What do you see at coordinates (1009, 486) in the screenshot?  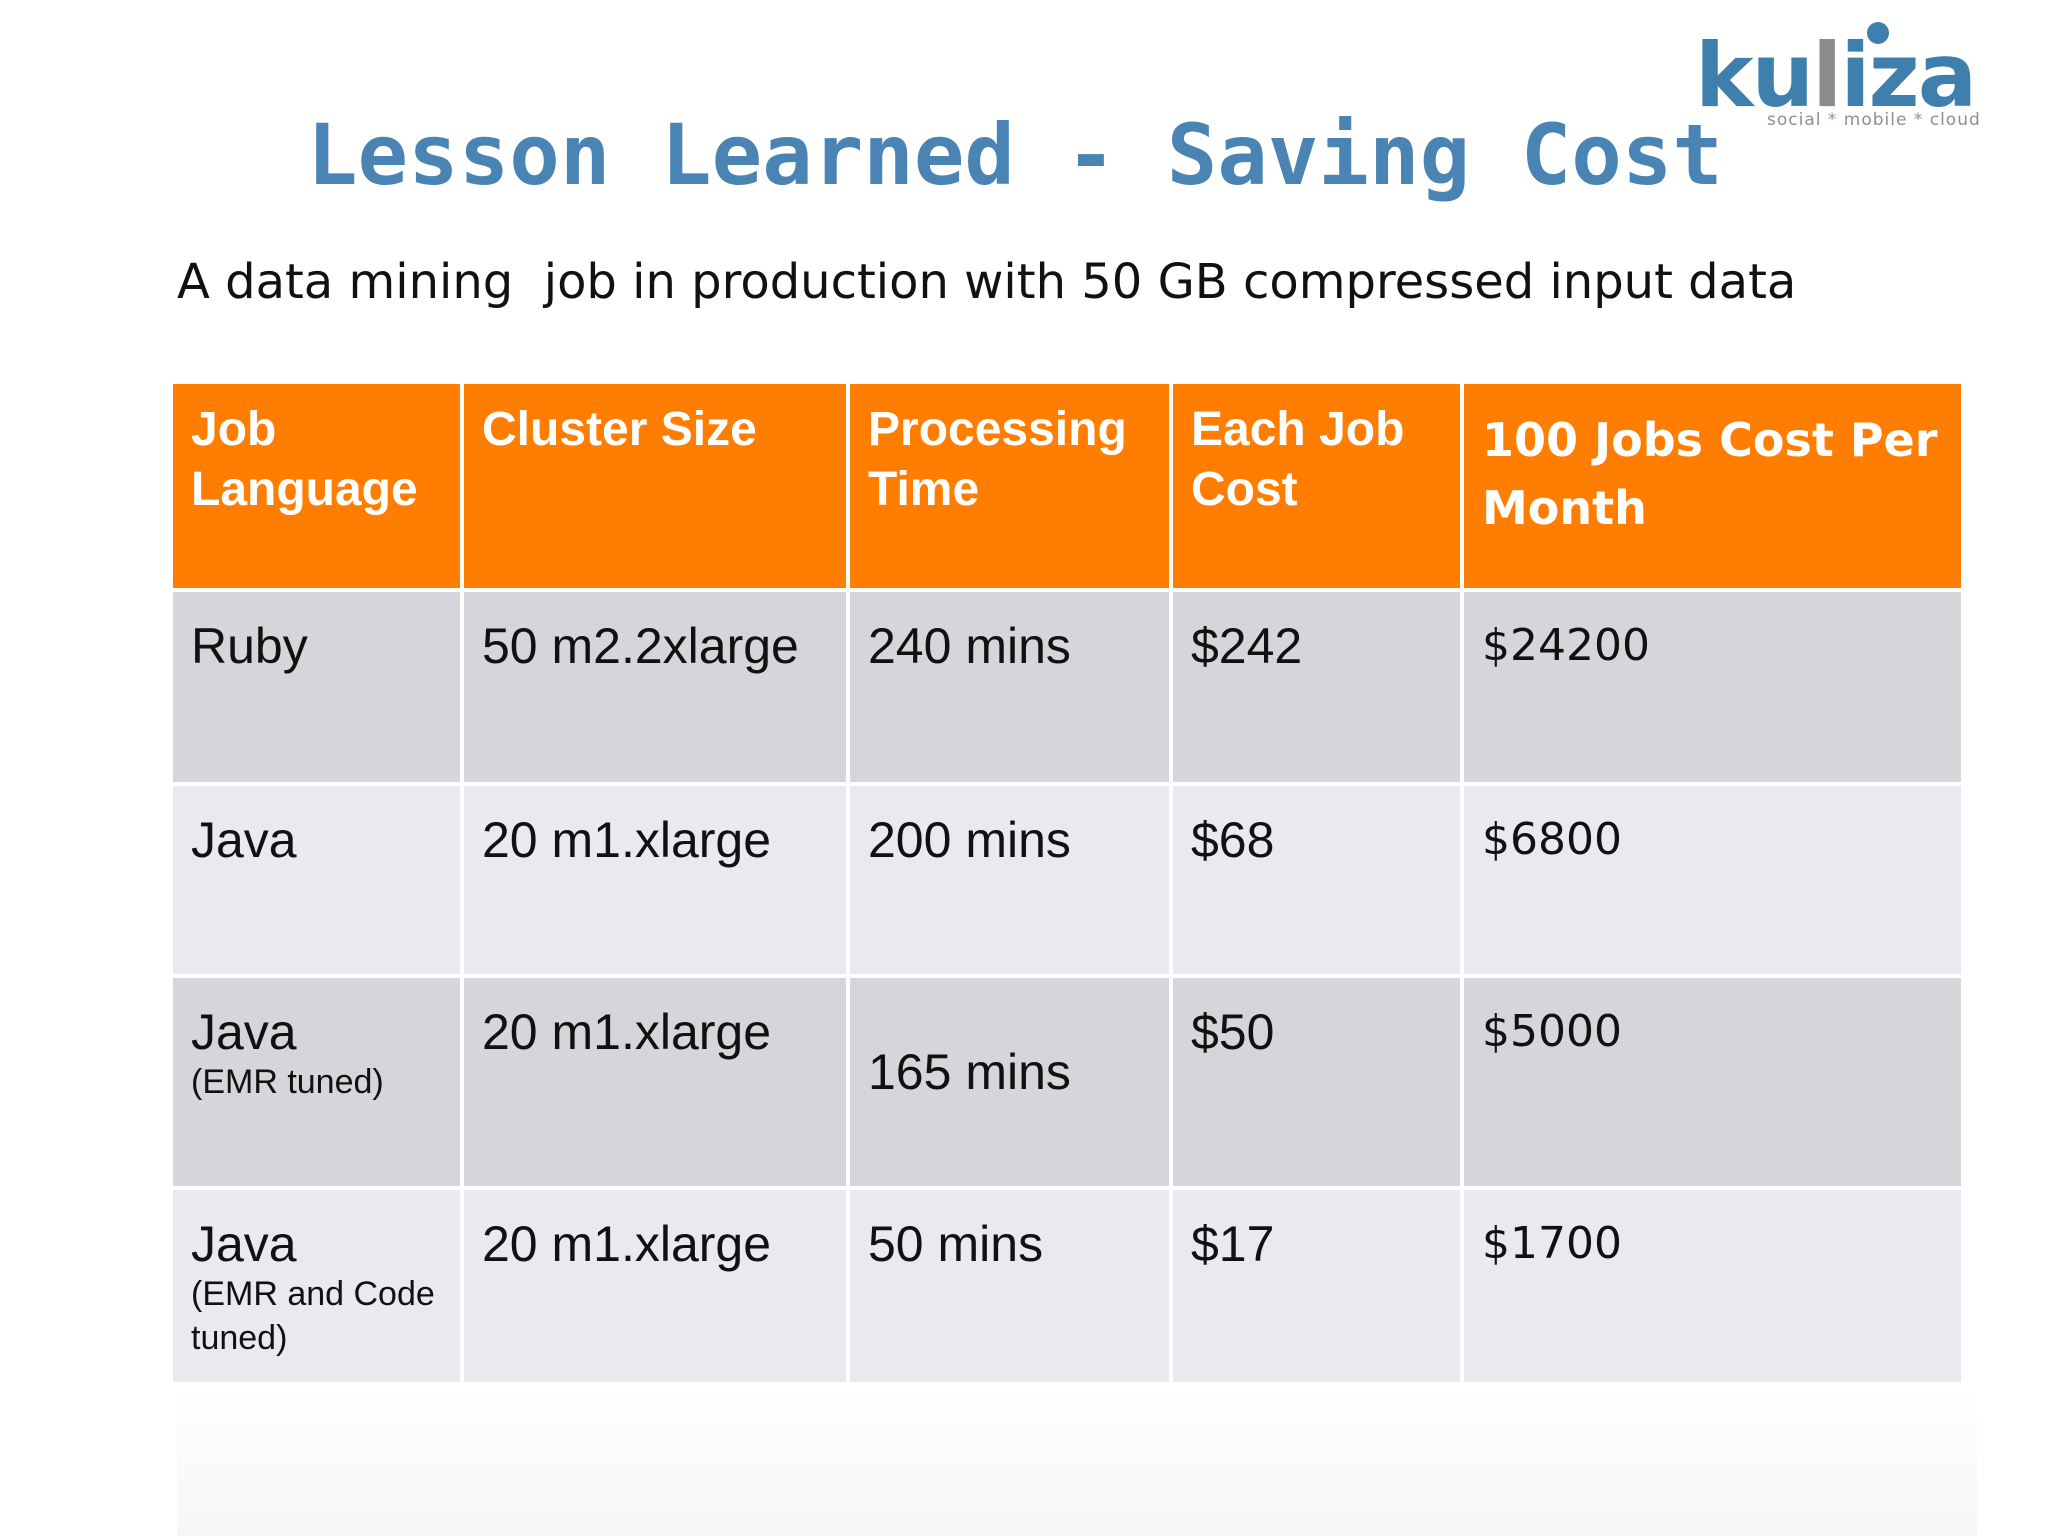 I see `header-processing-time: Processing Time` at bounding box center [1009, 486].